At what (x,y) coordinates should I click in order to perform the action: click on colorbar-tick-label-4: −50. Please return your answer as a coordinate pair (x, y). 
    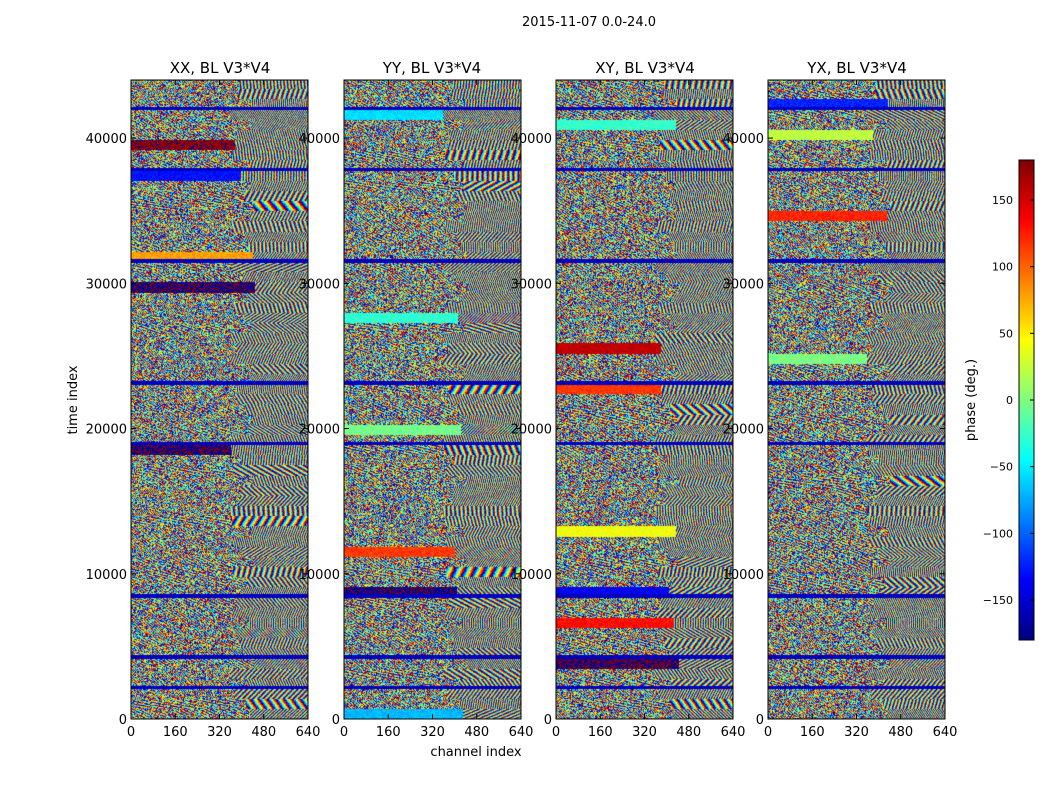
    Looking at the image, I should click on (1001, 467).